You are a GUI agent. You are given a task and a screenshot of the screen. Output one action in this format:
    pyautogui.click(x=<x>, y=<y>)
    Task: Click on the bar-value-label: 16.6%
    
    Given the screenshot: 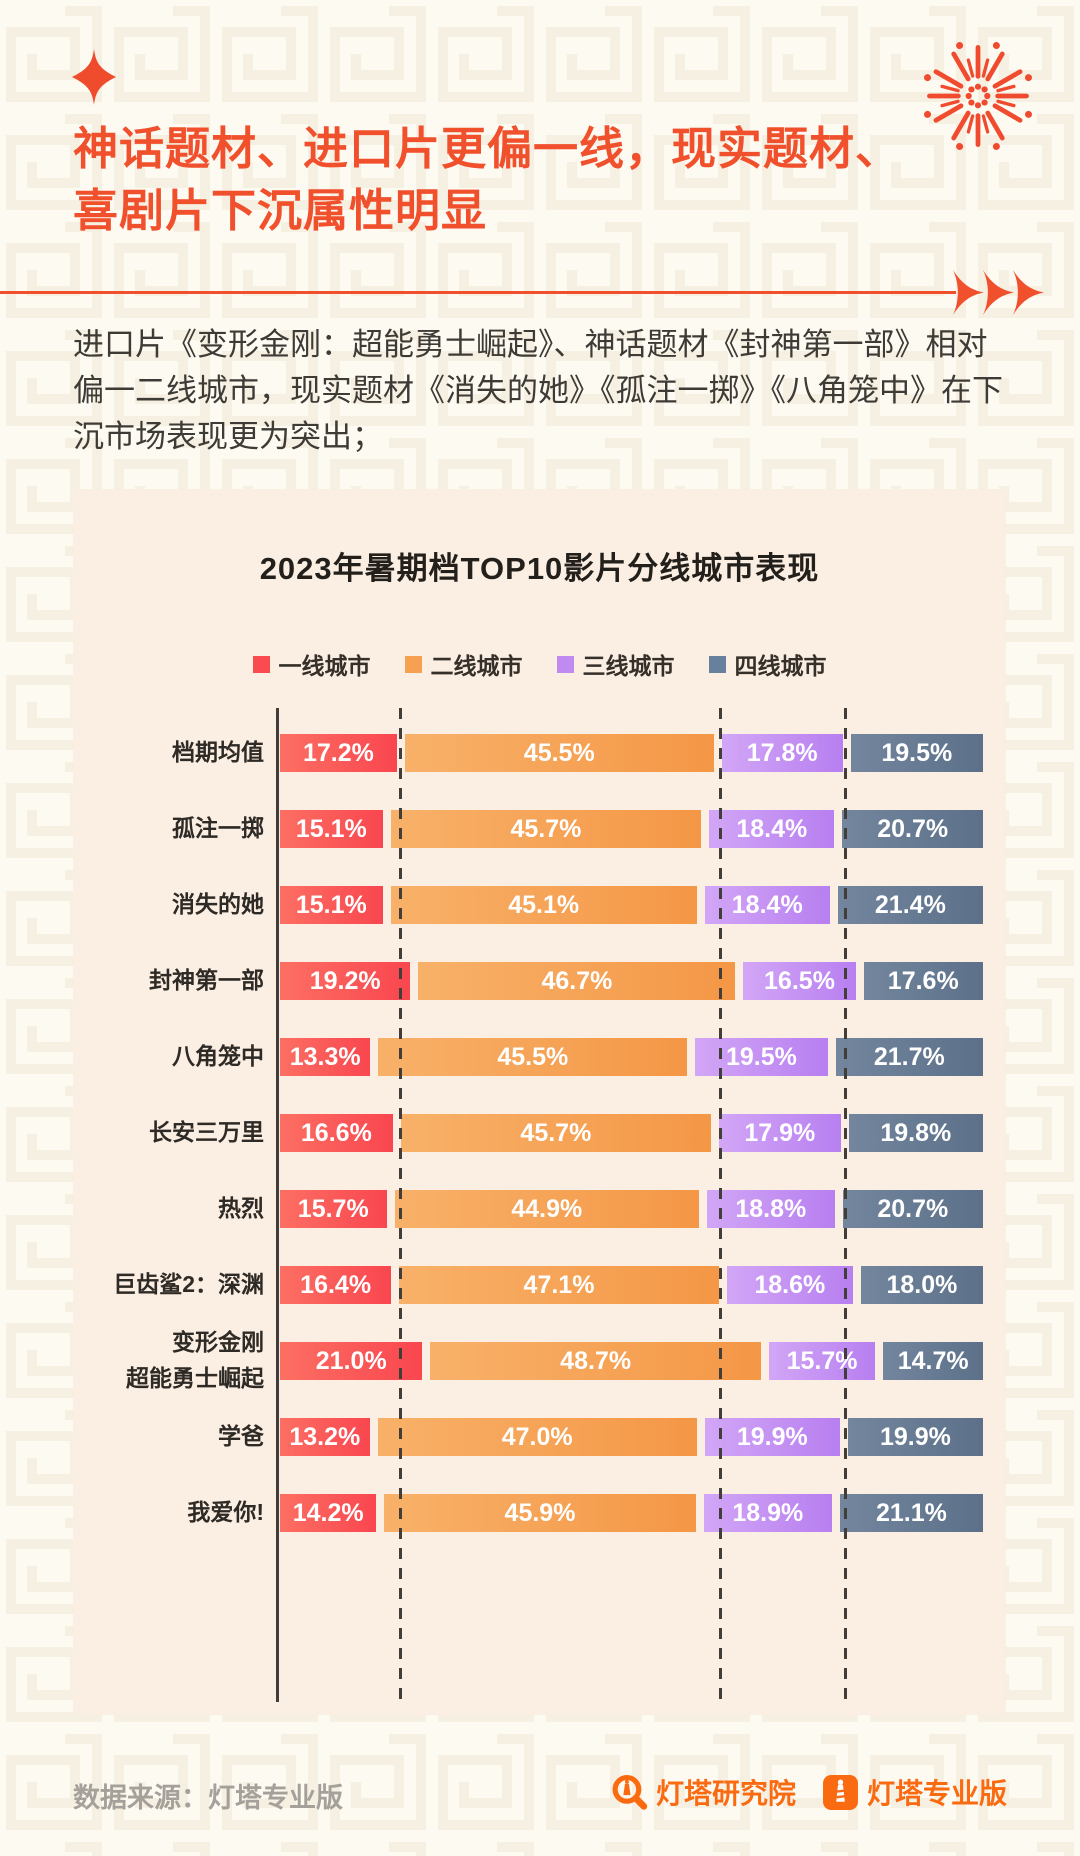 What is the action you would take?
    pyautogui.click(x=336, y=1132)
    